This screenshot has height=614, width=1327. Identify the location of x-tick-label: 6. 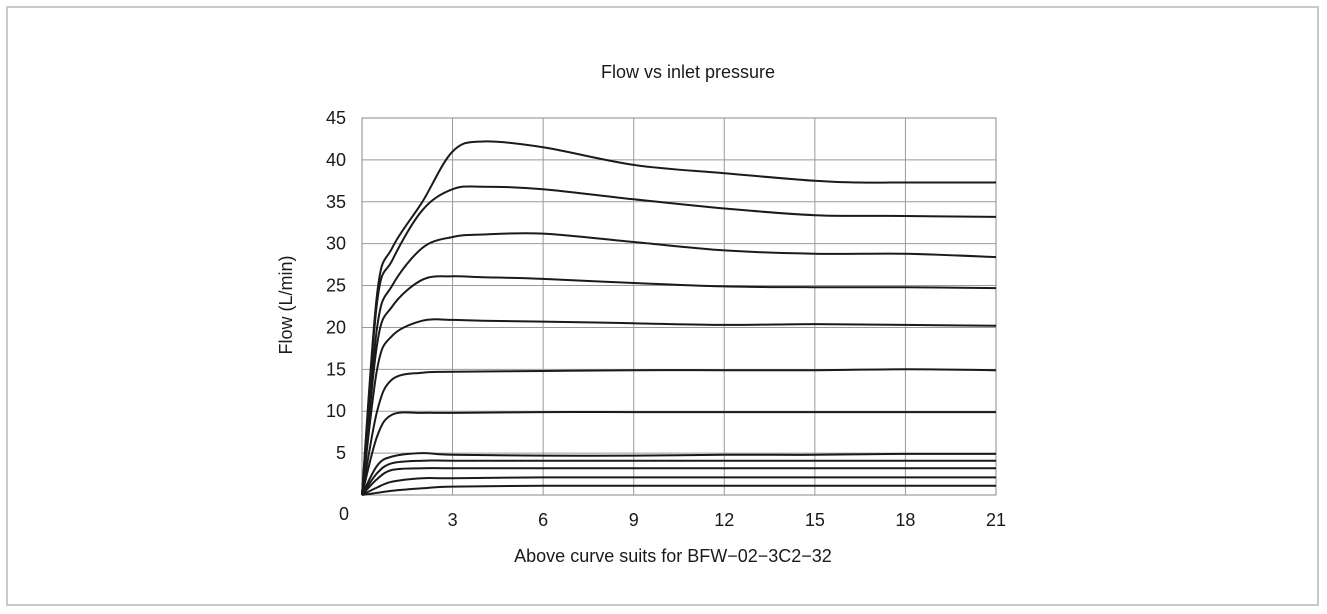
(543, 520).